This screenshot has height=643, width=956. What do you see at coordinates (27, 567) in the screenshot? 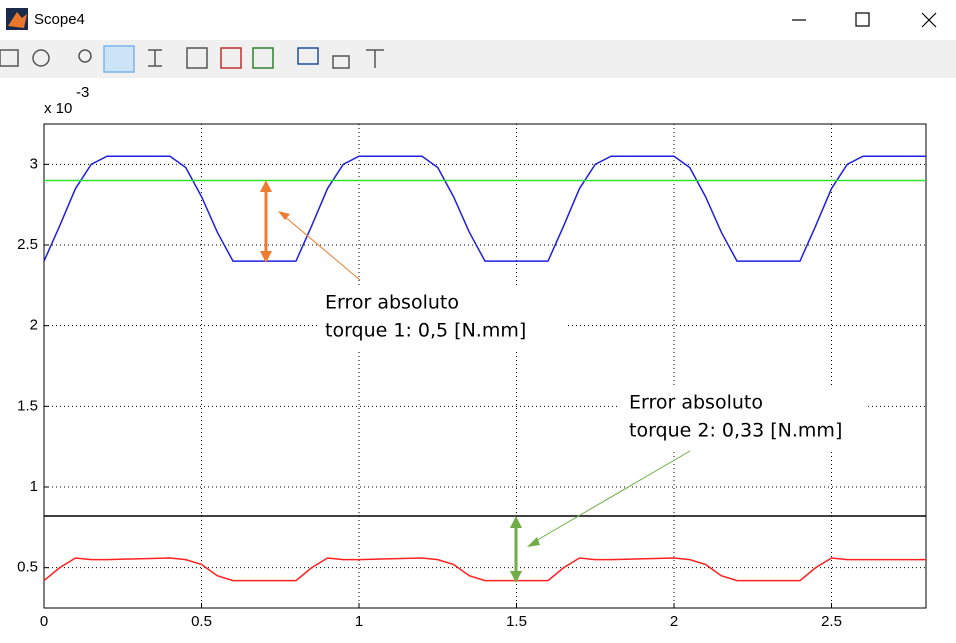
I see `y-tick-label: 0.5` at bounding box center [27, 567].